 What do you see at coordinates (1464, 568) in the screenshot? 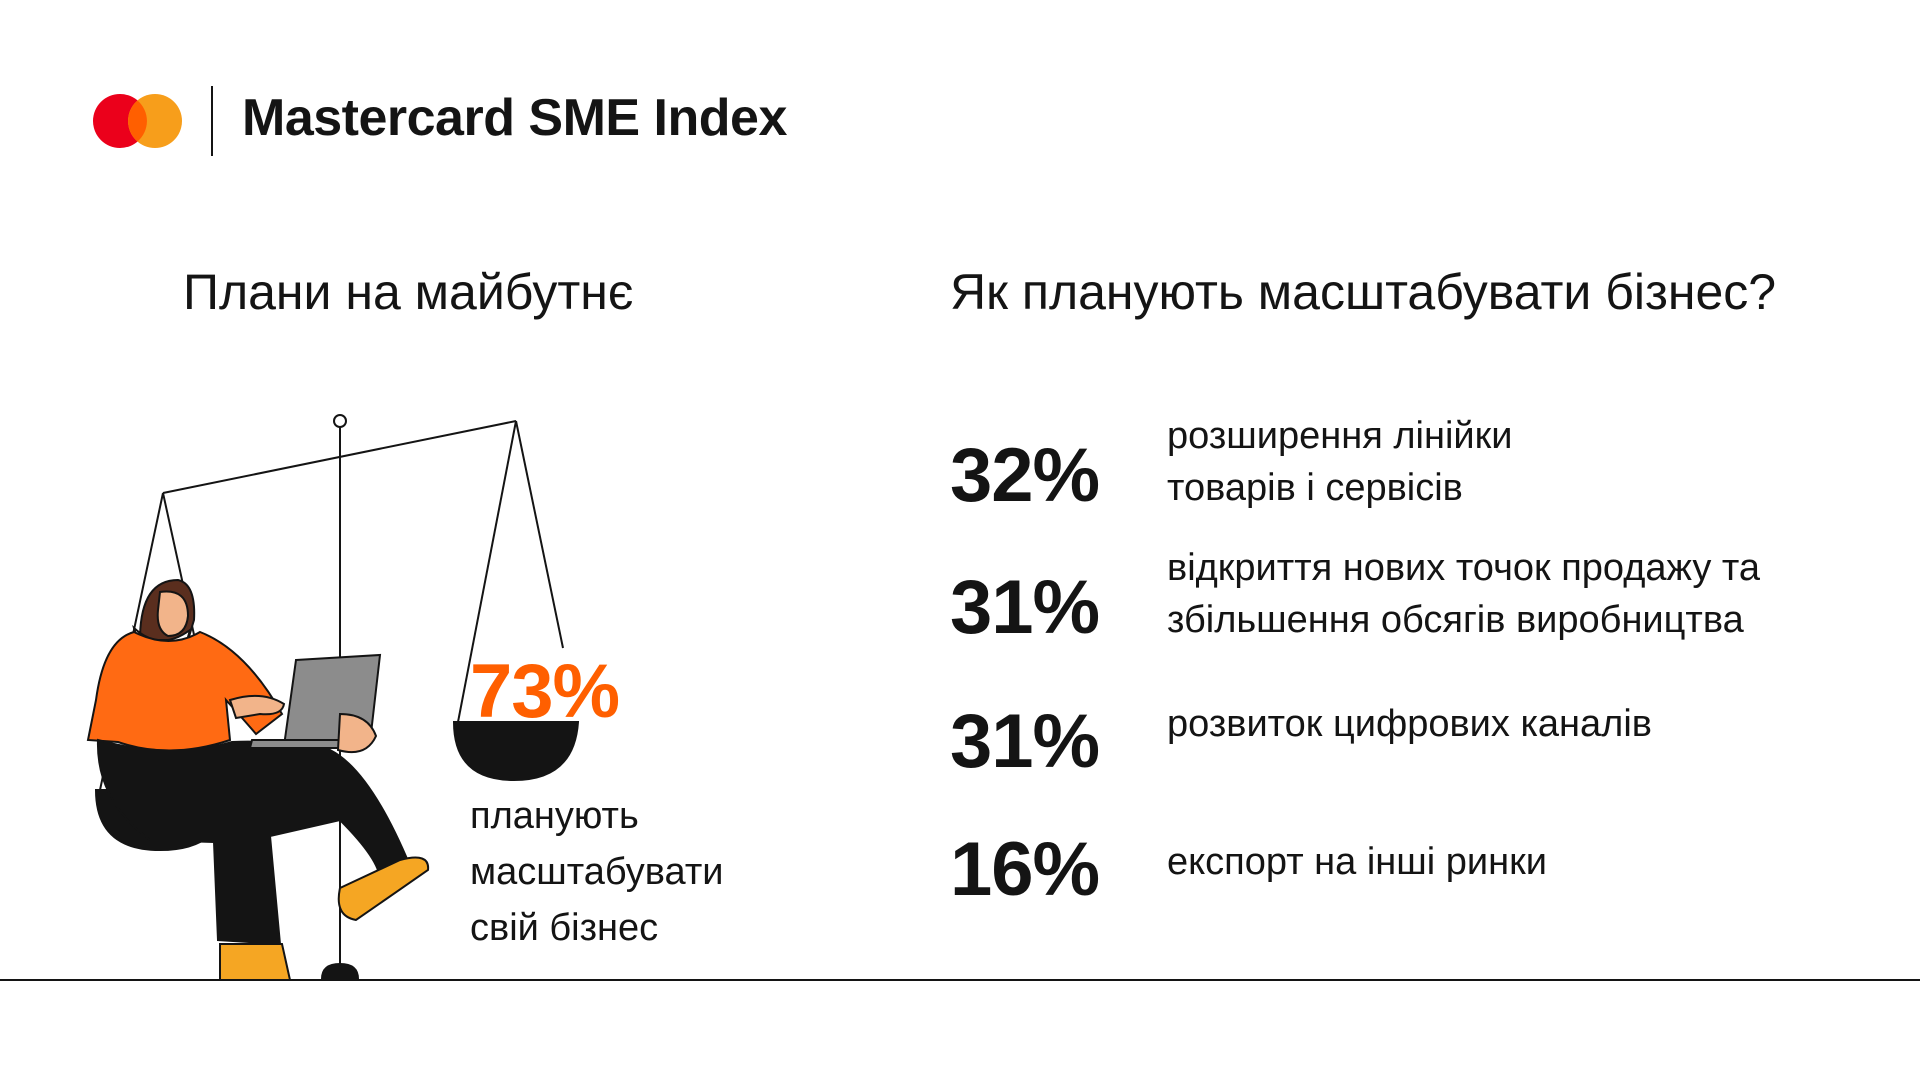
I see `stat-label-line: відкриття нових точок продажу та` at bounding box center [1464, 568].